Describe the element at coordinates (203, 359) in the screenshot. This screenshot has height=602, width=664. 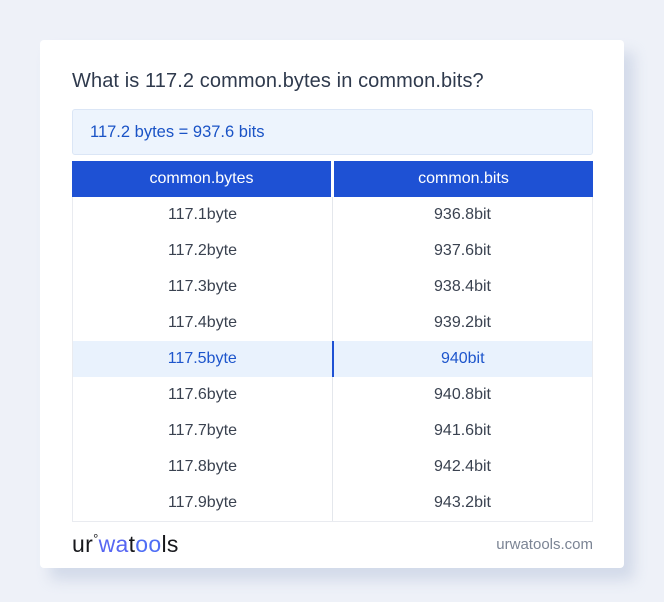
I see `bytes-cell: 117.5byte` at that location.